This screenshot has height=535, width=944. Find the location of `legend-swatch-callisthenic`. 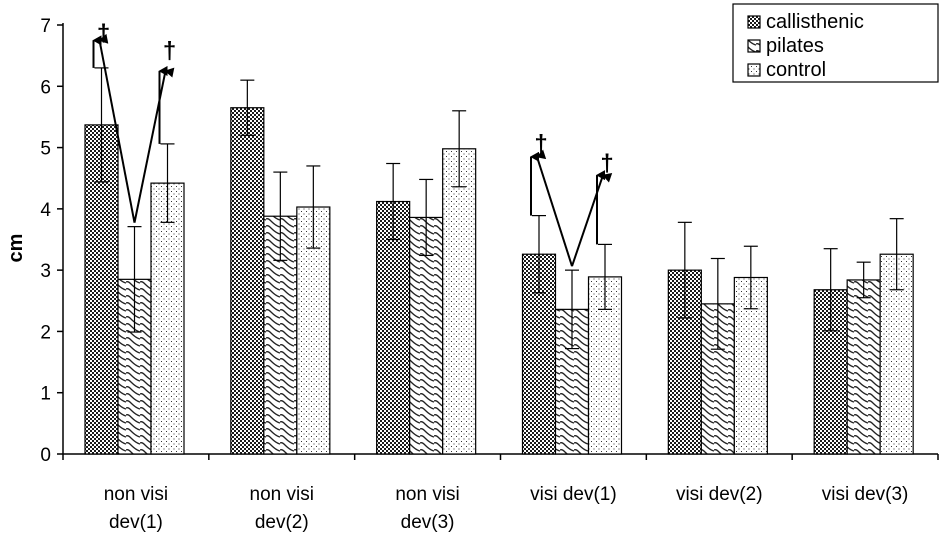

legend-swatch-callisthenic is located at coordinates (754, 22).